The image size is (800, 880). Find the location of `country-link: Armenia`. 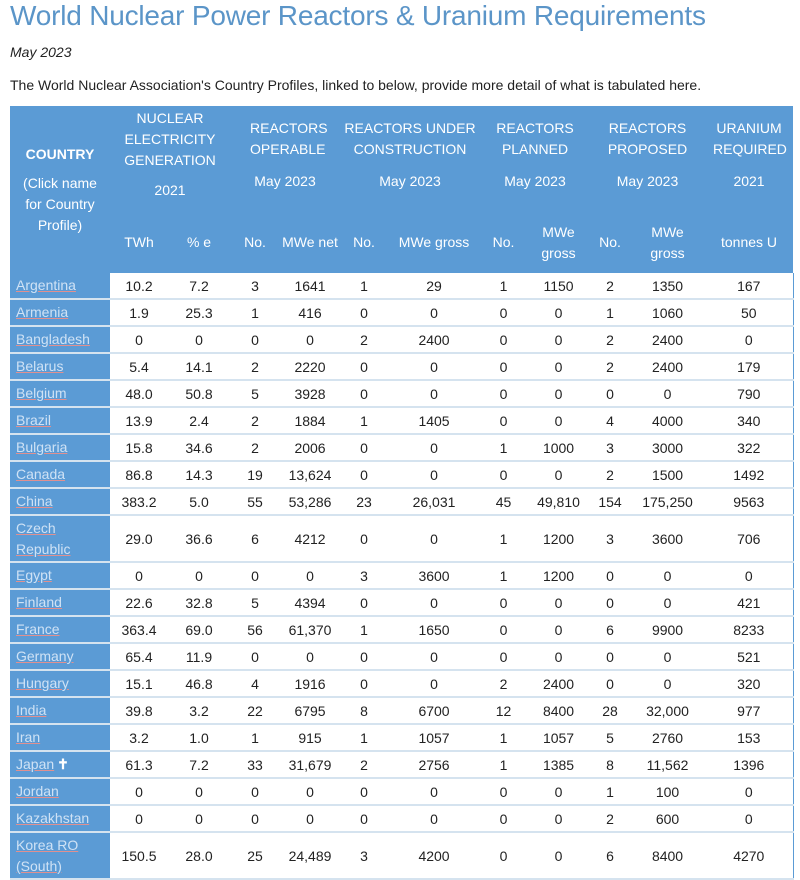

country-link: Armenia is located at coordinates (42, 312).